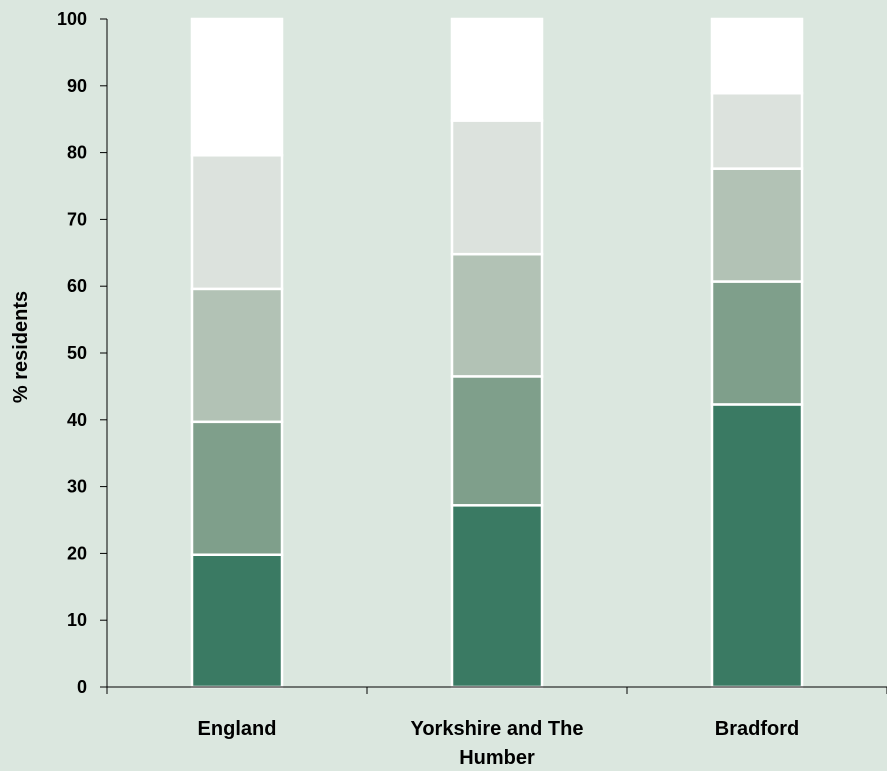 This screenshot has width=887, height=771. Describe the element at coordinates (77, 487) in the screenshot. I see `y-tick-label-30: 30` at that location.